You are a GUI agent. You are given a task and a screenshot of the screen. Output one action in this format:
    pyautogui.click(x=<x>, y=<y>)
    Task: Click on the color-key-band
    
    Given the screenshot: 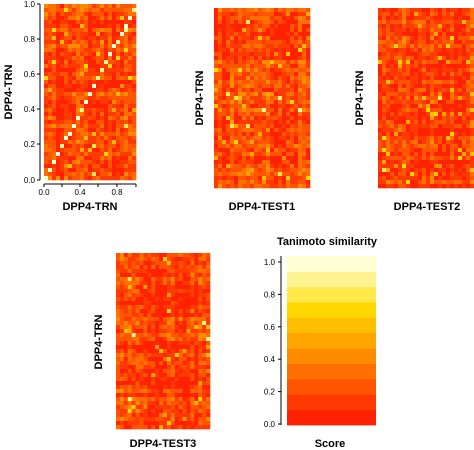 What is the action you would take?
    pyautogui.click(x=331, y=325)
    